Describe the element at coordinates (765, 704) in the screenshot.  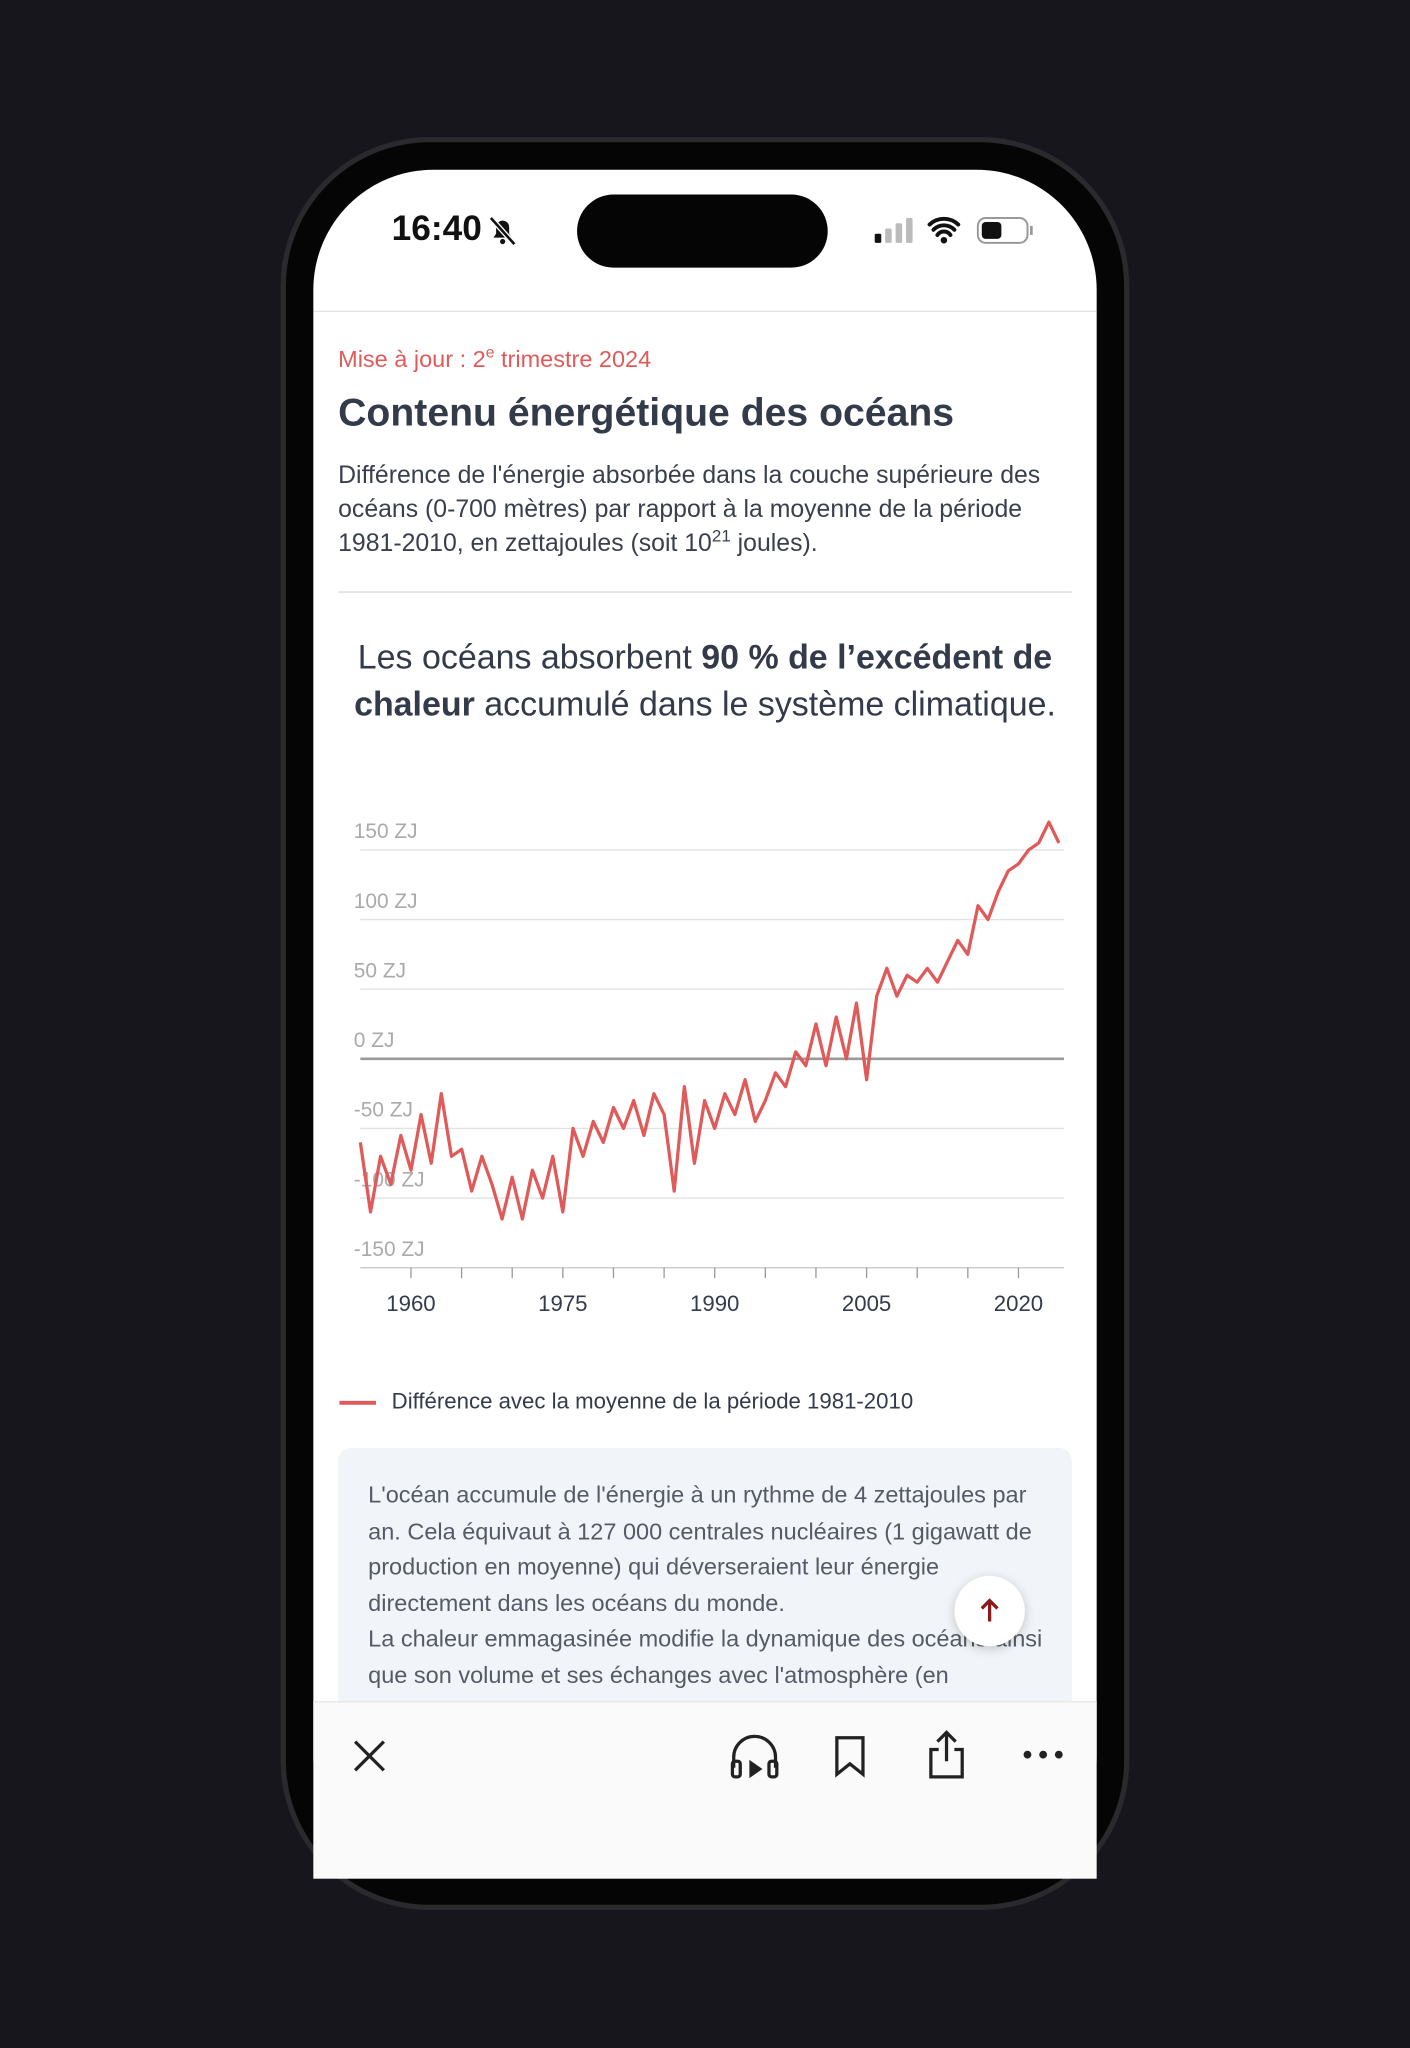
I see `headline-text: accumulé dans le système climatique.` at that location.